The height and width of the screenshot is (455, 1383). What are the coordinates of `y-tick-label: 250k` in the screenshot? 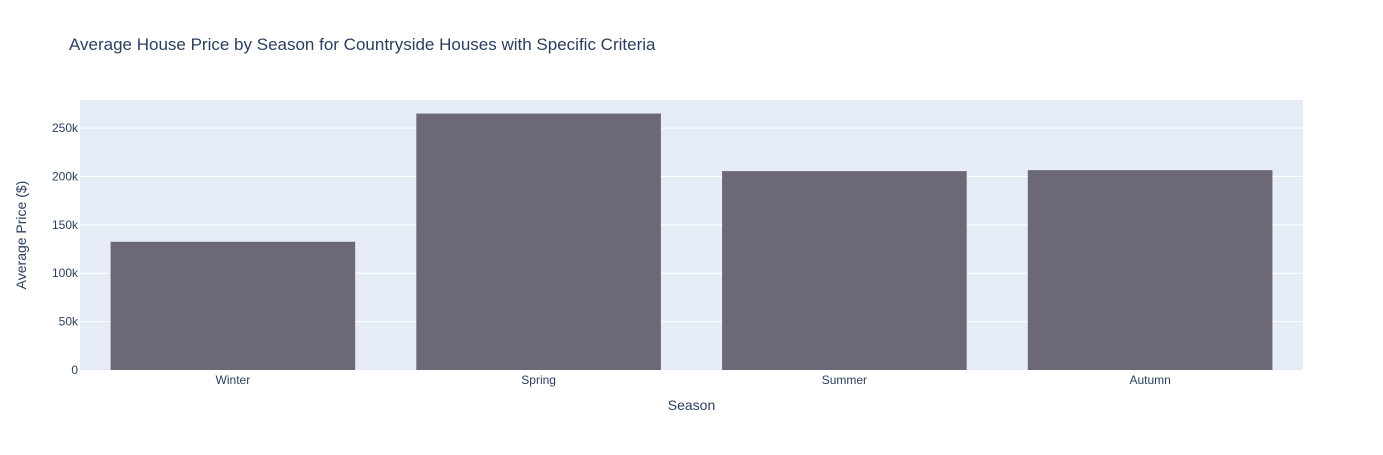 It's located at (65, 128).